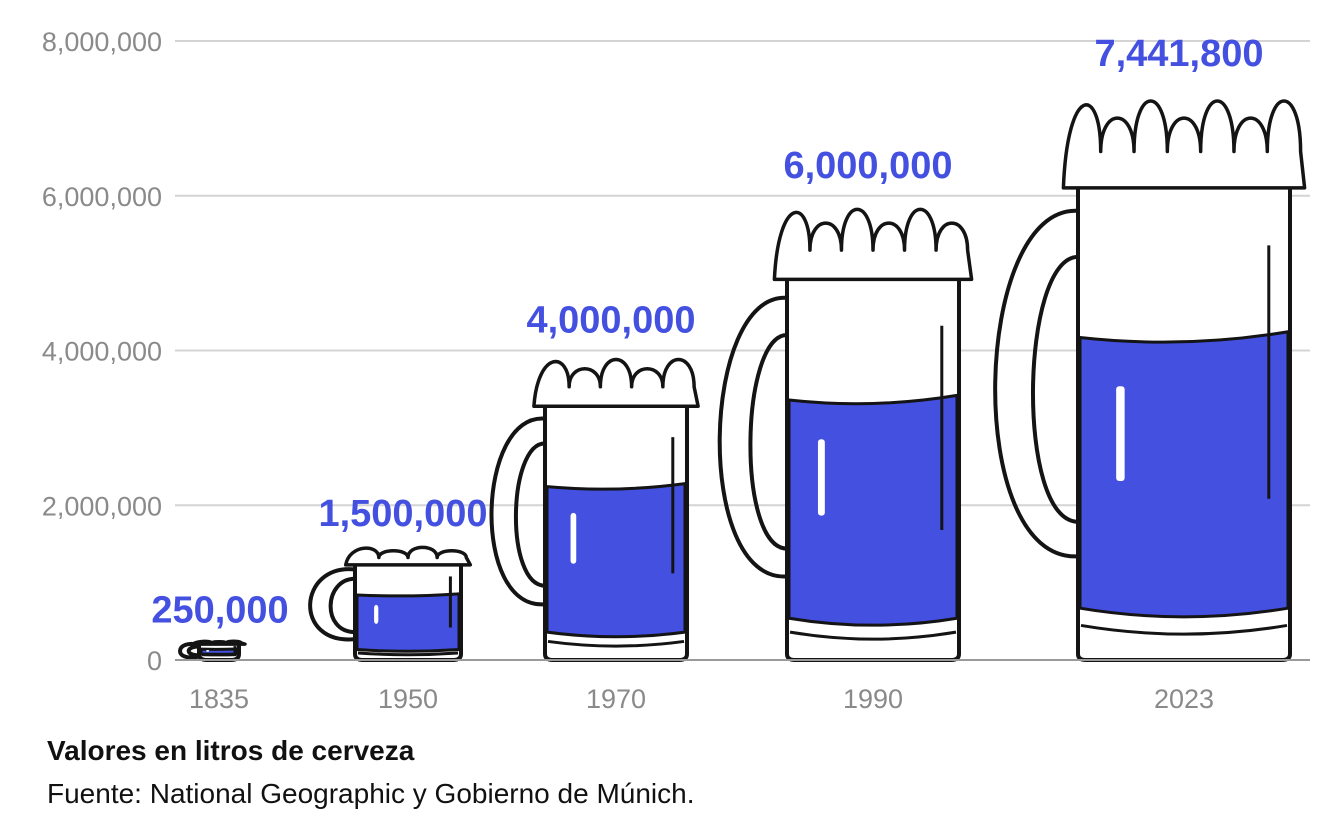  Describe the element at coordinates (102, 197) in the screenshot. I see `y-tick-label: 6,000,000` at that location.